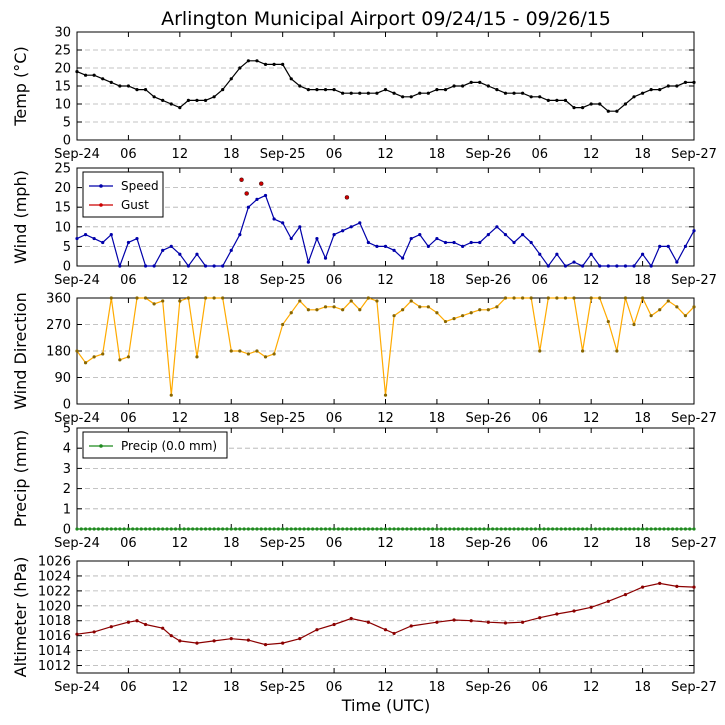  Describe the element at coordinates (694, 280) in the screenshot. I see `x-tick-label: Sep-27` at that location.